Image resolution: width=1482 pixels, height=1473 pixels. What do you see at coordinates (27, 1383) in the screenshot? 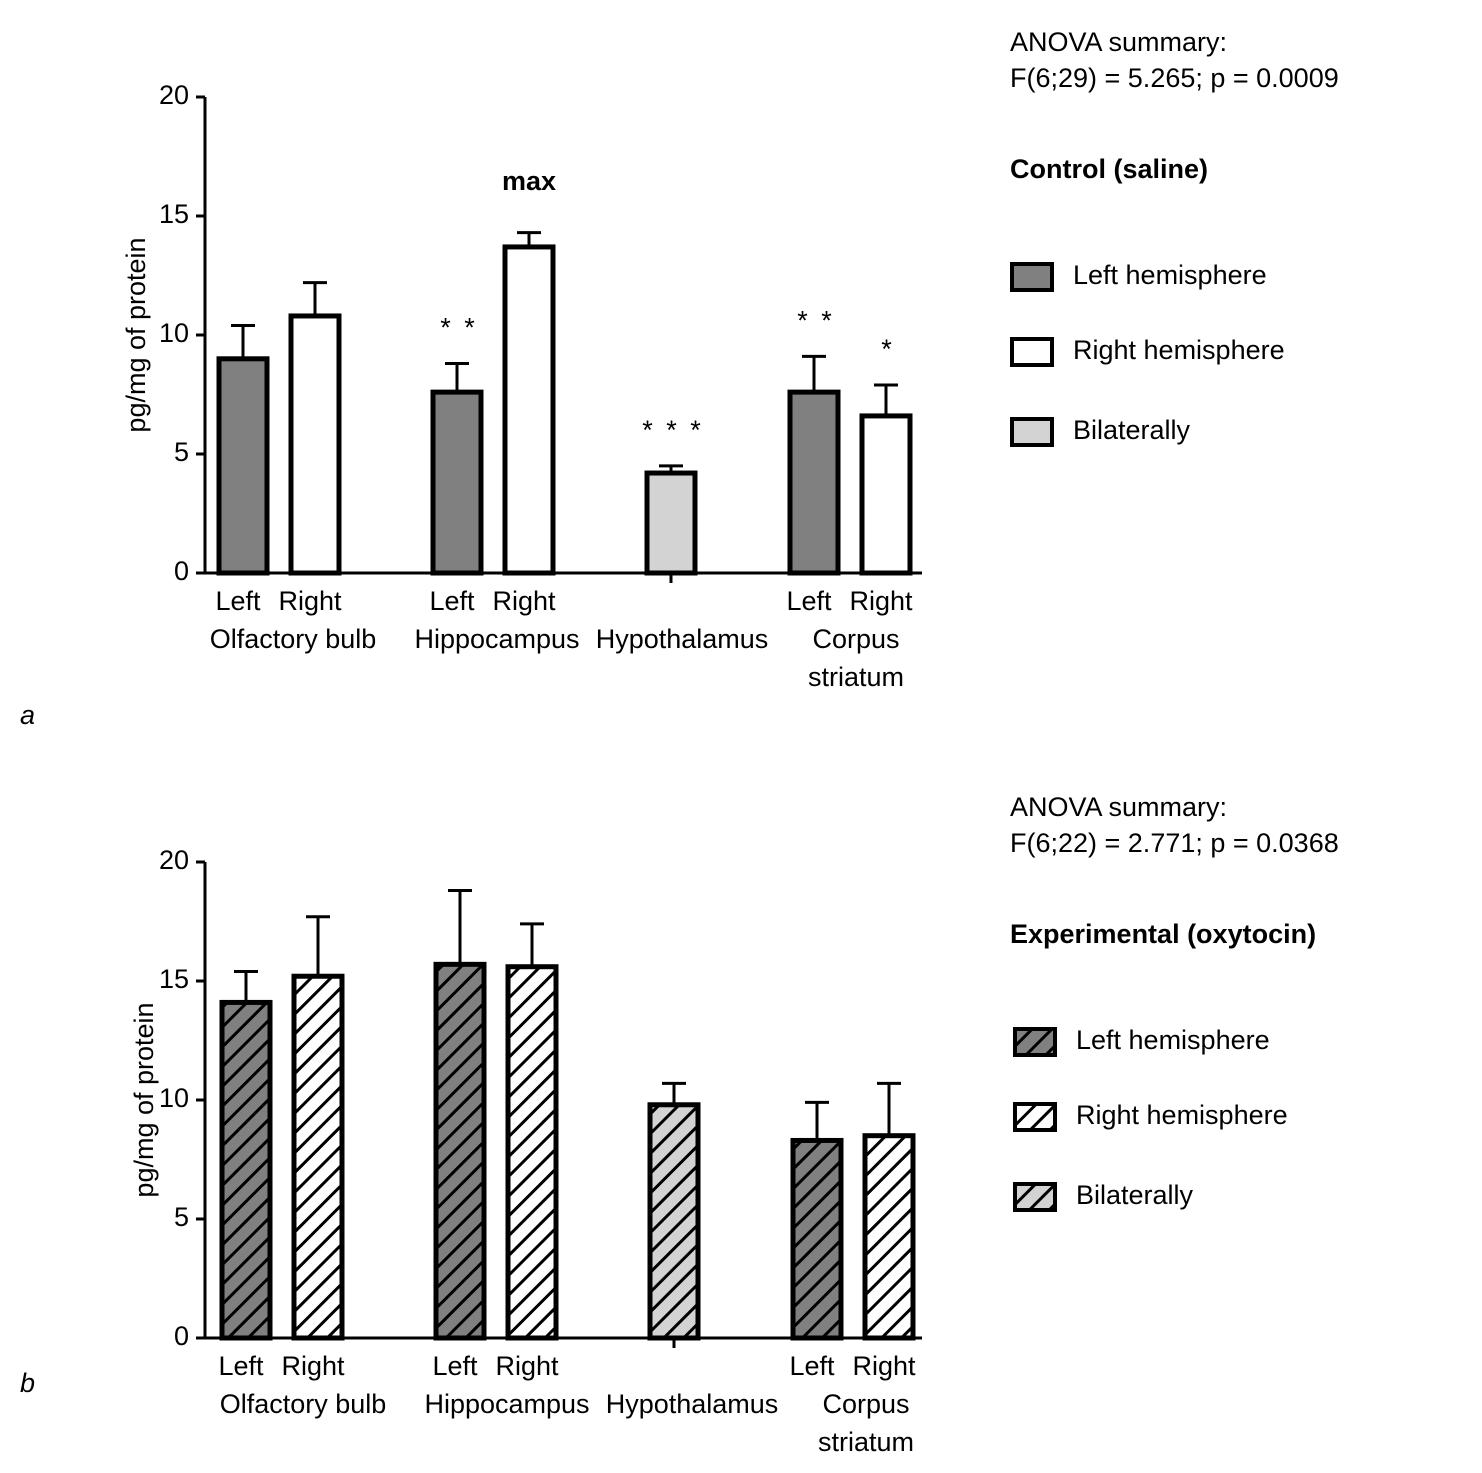
I see `panel-label: b` at bounding box center [27, 1383].